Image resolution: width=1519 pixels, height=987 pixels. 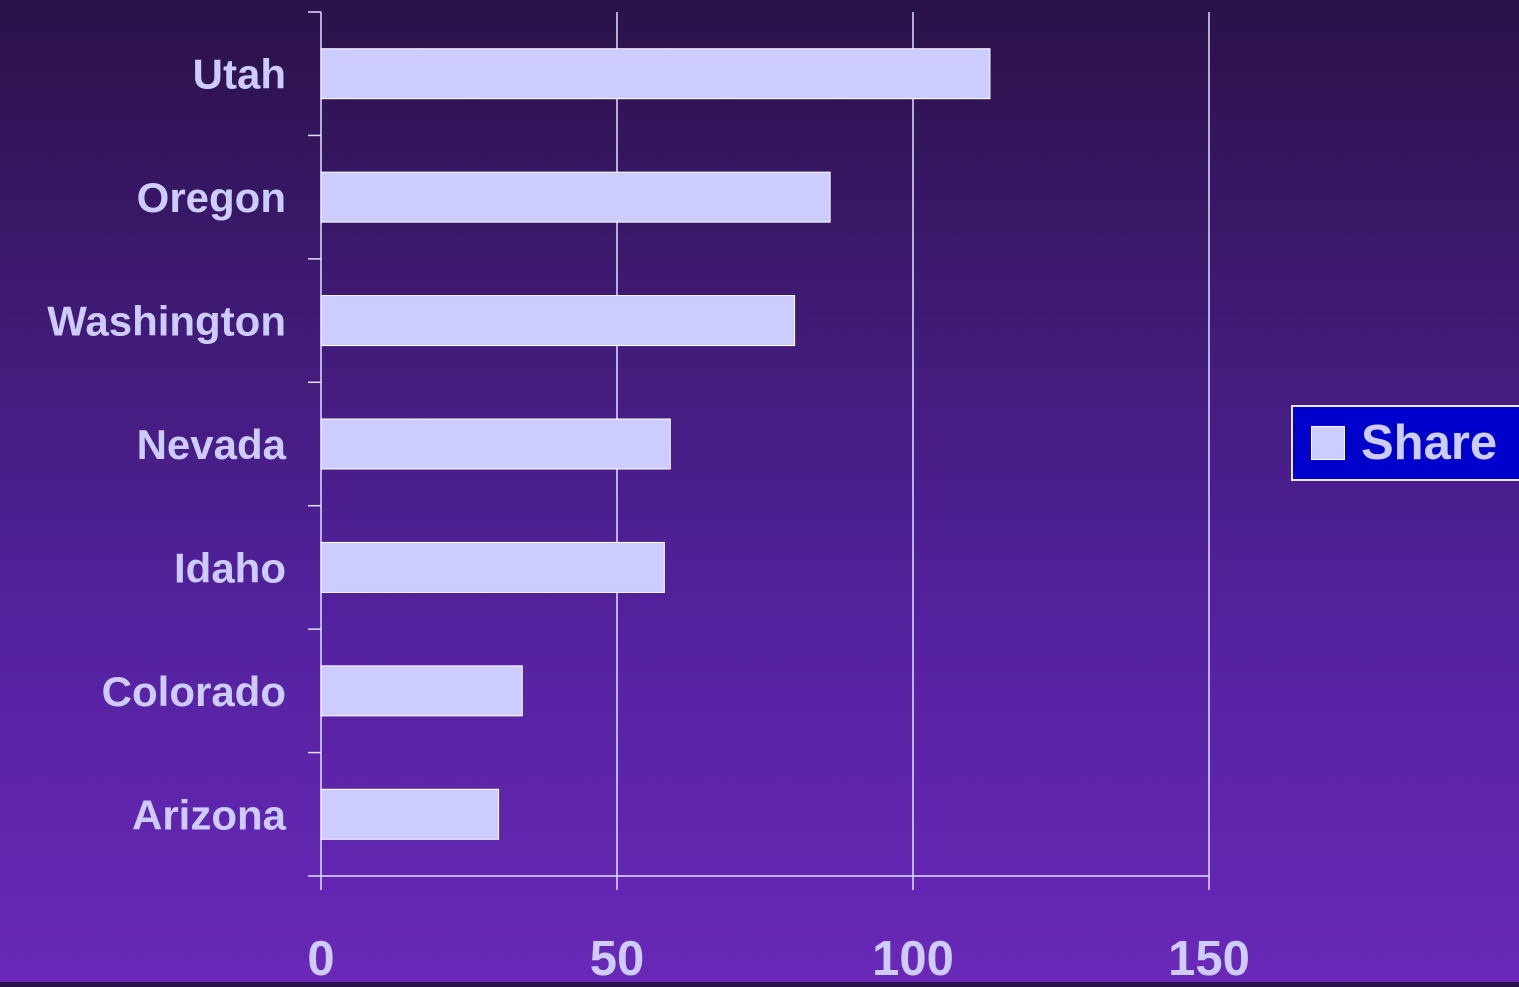 I want to click on category-label-utah: Utah, so click(x=239, y=74).